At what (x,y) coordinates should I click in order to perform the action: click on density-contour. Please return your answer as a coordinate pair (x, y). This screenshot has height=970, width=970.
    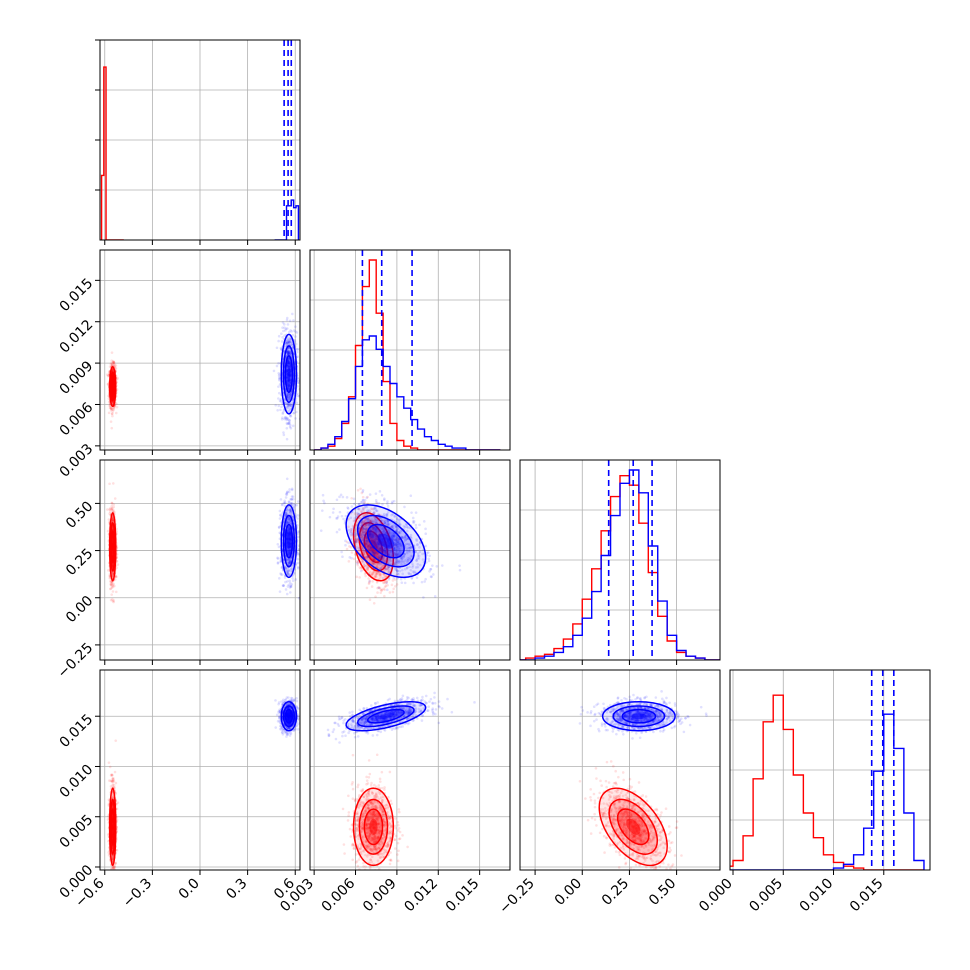
    Looking at the image, I should click on (289, 541).